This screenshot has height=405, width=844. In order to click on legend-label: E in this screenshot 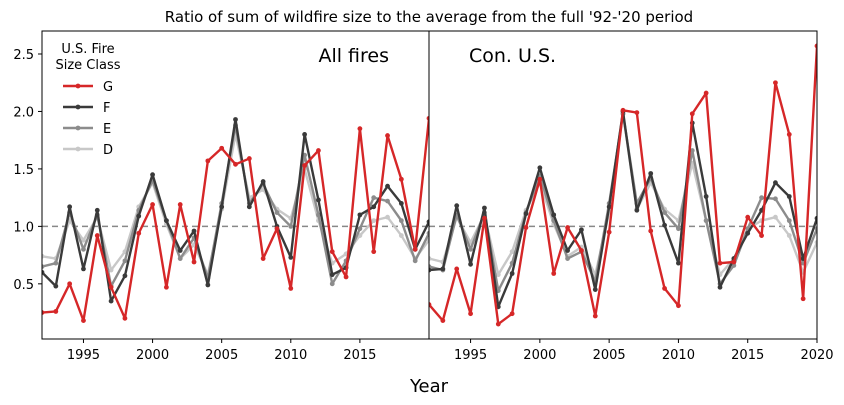, I will do `click(107, 129)`.